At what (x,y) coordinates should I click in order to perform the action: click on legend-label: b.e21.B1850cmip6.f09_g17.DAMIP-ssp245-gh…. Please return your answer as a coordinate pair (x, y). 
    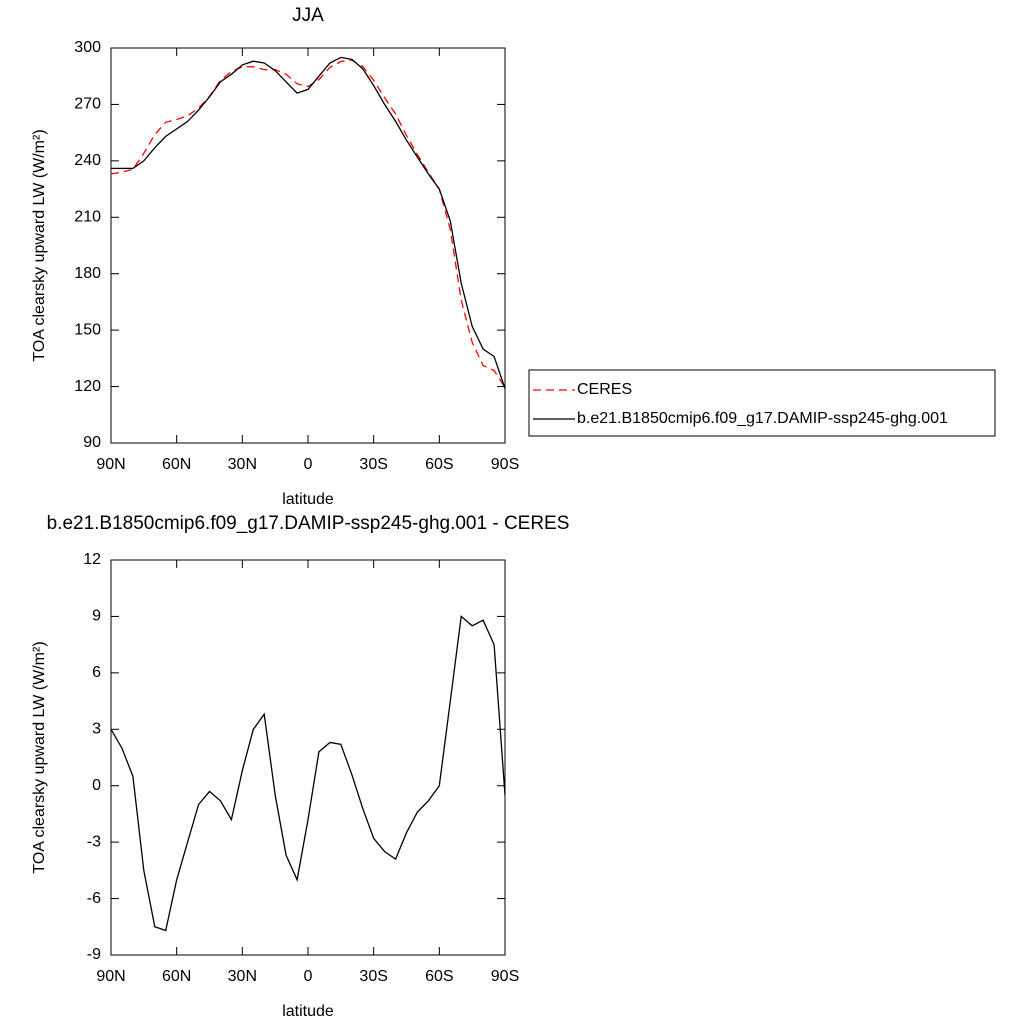
    Looking at the image, I should click on (762, 418).